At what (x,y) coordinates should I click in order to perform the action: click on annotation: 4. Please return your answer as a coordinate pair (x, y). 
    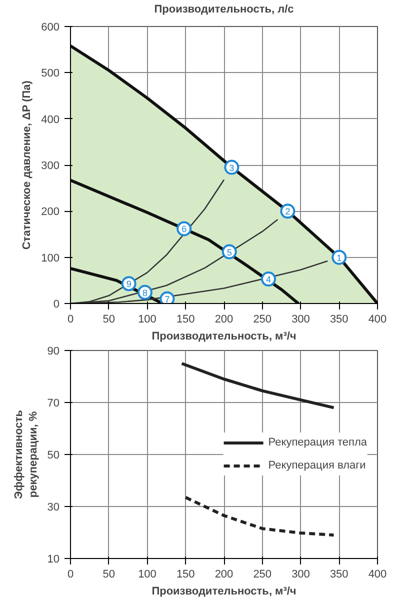
    Looking at the image, I should click on (269, 279).